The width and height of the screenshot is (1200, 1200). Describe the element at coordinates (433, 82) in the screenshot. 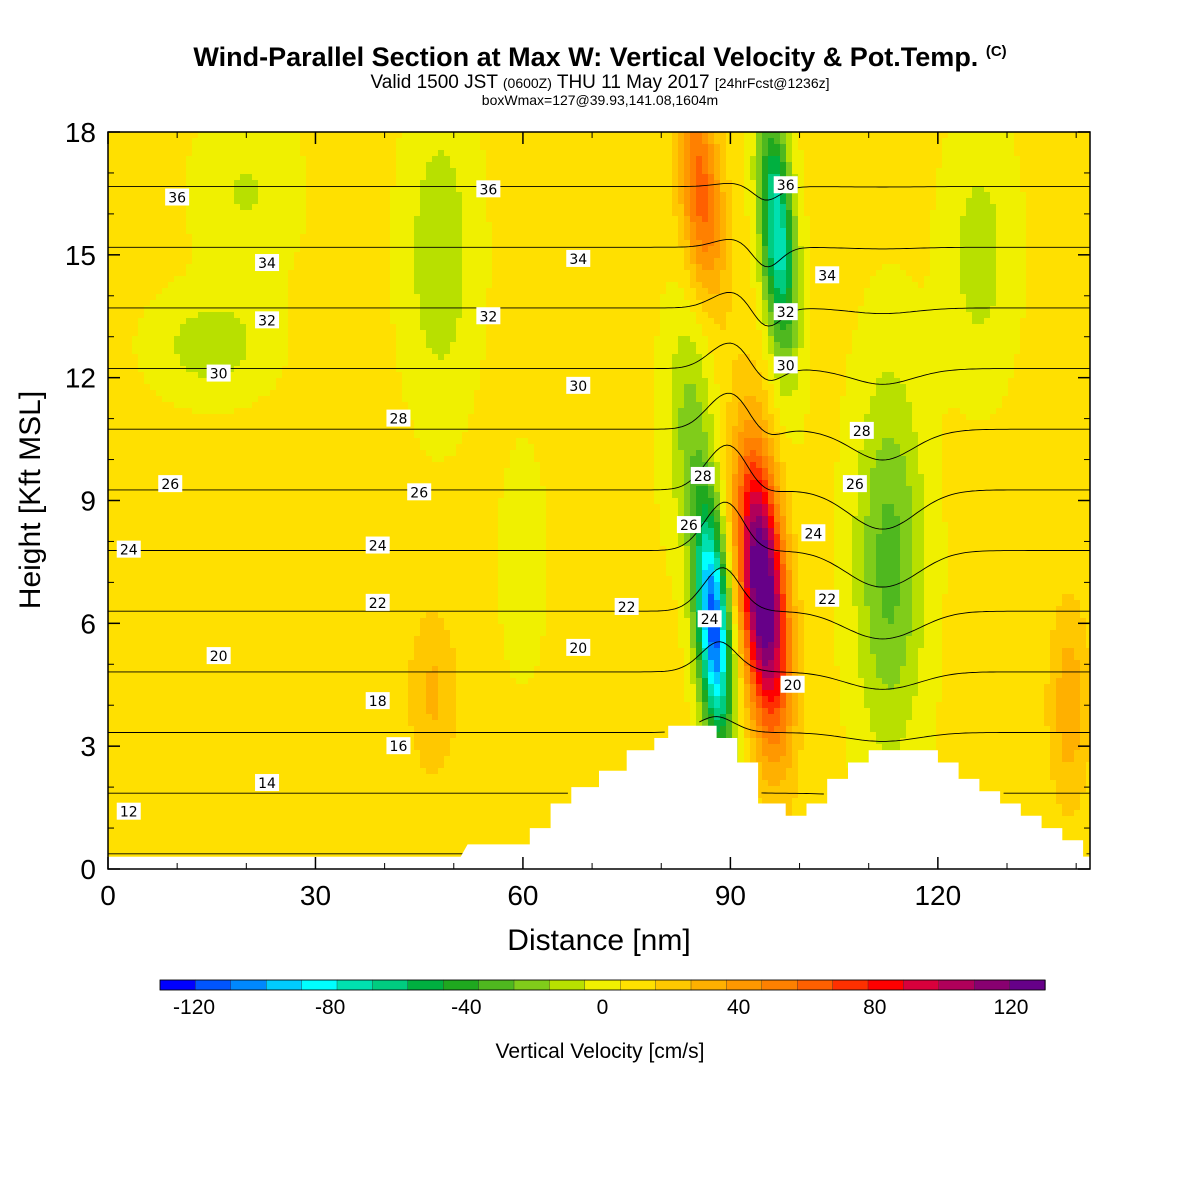

I see `valid-time: Valid 1500 JST` at that location.